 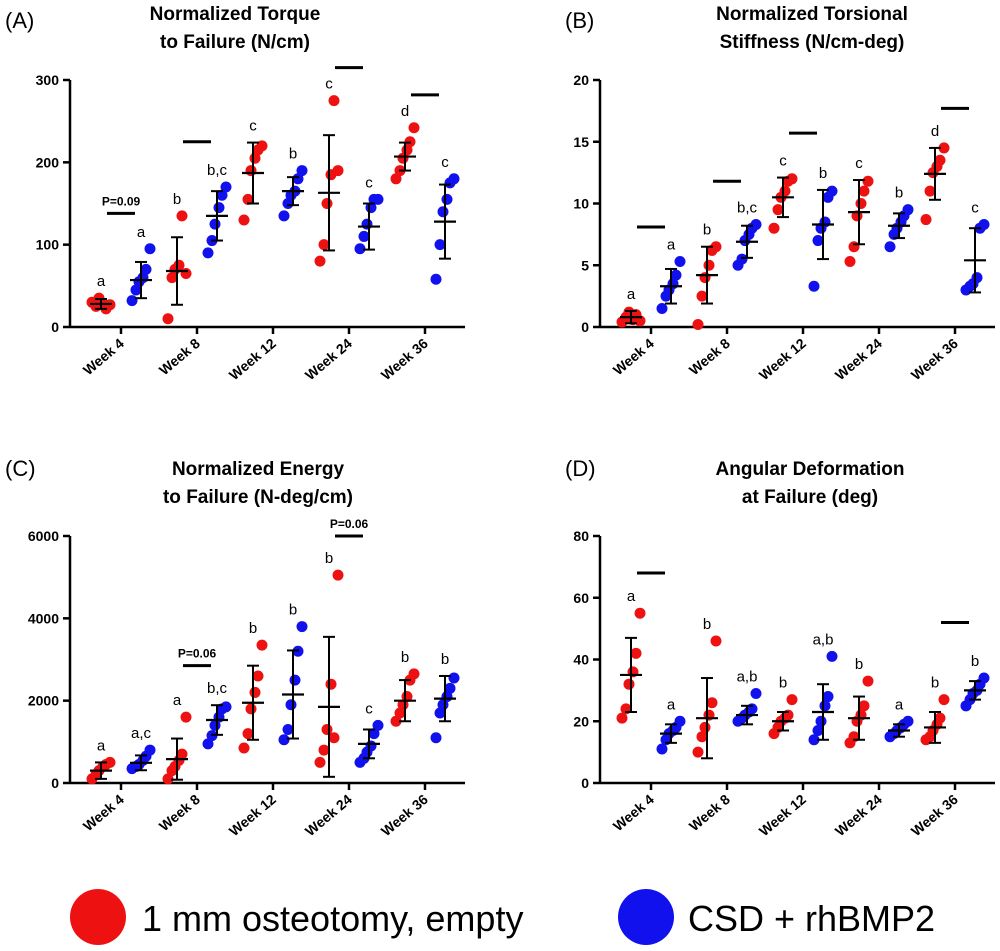 What do you see at coordinates (811, 918) in the screenshot?
I see `legend-label-bmp: CSD + rhBMP2` at bounding box center [811, 918].